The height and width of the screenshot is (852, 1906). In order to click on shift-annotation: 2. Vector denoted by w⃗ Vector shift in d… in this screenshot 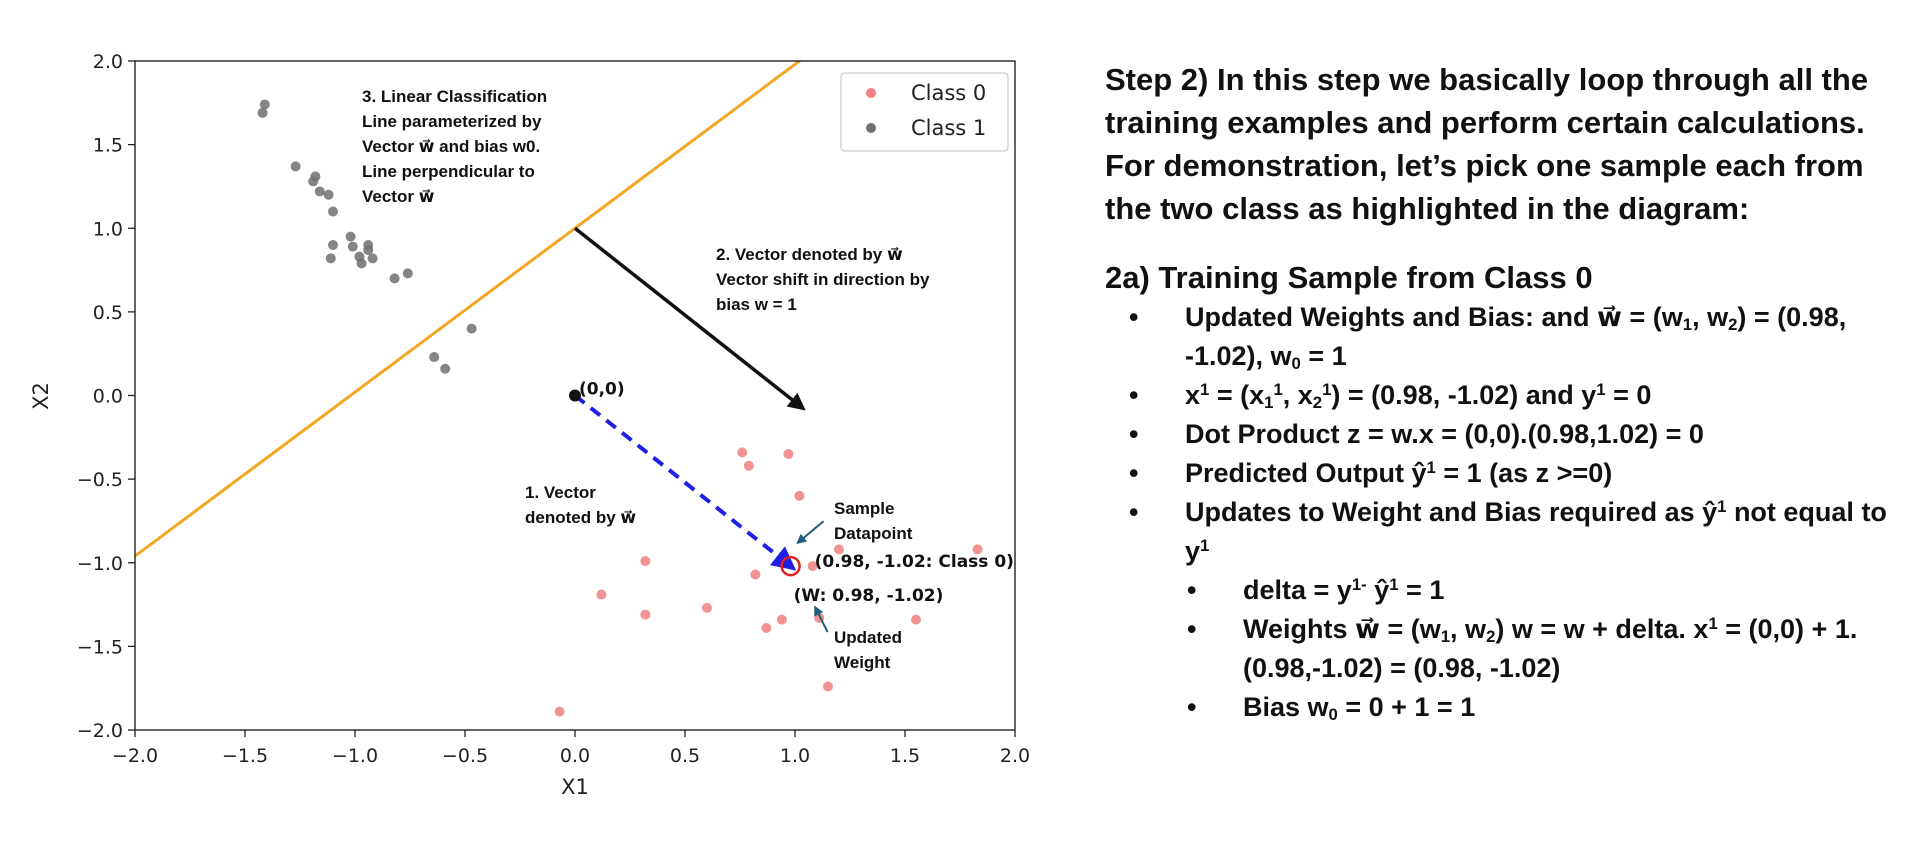, I will do `click(823, 279)`.